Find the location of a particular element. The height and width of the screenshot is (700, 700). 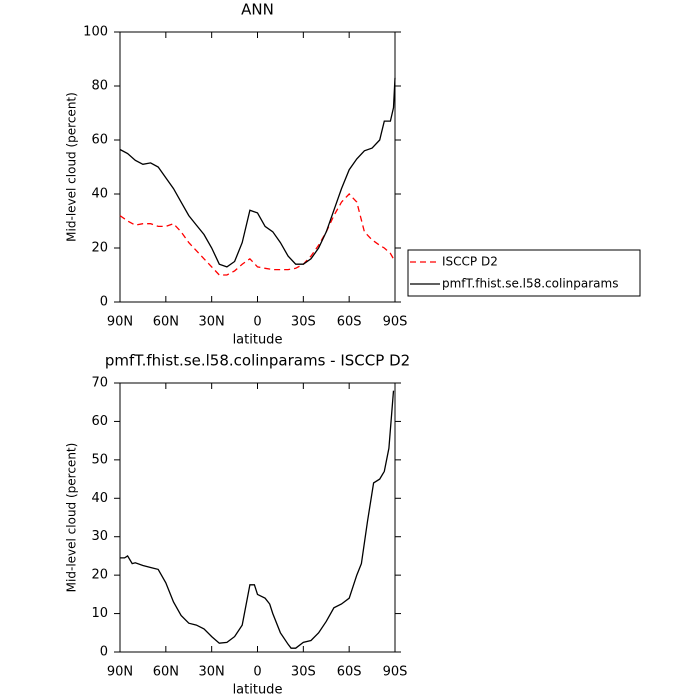

y-tick-label: 70 is located at coordinates (99, 383).